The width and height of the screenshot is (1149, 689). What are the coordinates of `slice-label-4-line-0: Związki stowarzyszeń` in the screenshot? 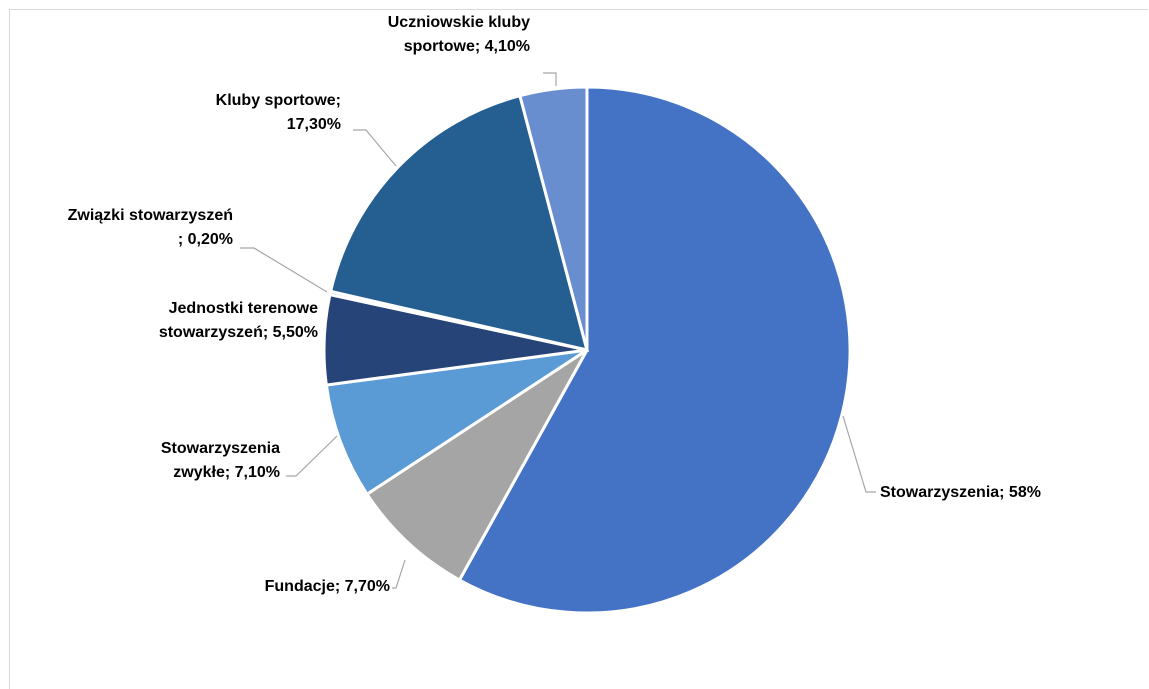 It's located at (150, 215).